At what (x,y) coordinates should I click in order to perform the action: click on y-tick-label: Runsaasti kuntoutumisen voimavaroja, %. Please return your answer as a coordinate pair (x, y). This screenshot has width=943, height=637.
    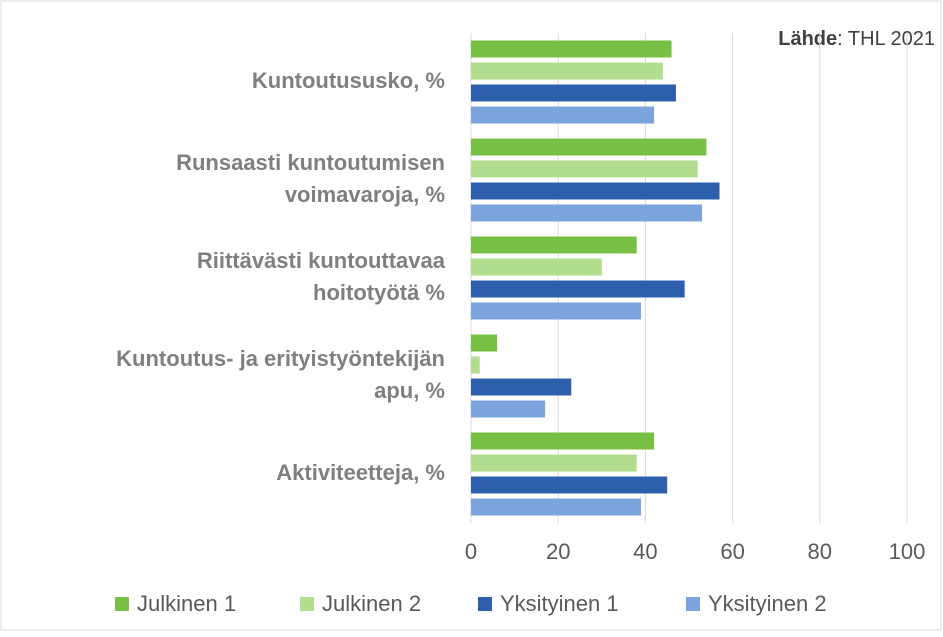
    Looking at the image, I should click on (310, 178).